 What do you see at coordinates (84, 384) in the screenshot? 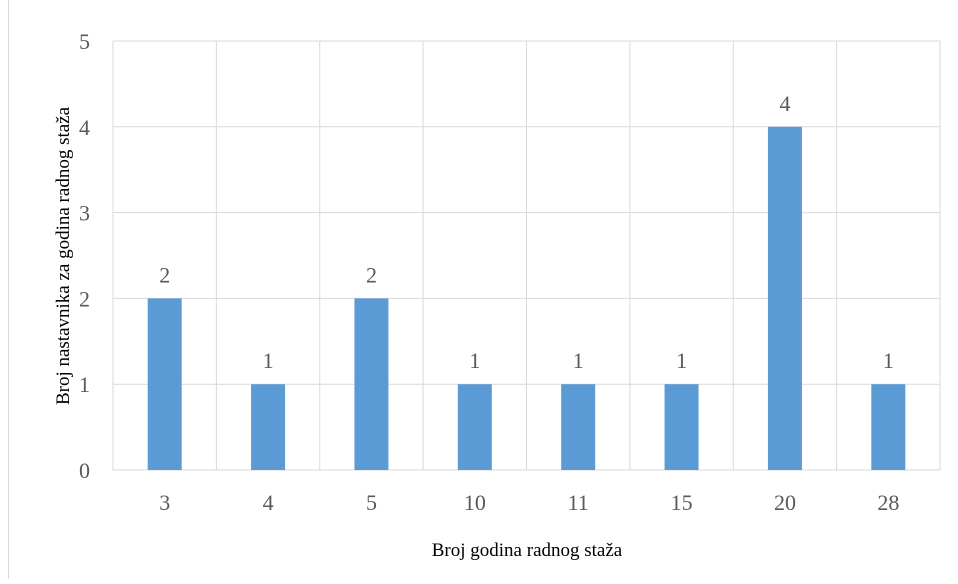
I see `y-tick-label: 1` at bounding box center [84, 384].